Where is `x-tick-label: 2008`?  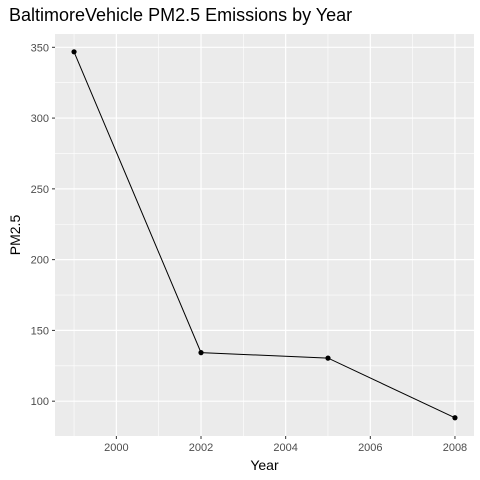 x-tick-label: 2008 is located at coordinates (455, 448).